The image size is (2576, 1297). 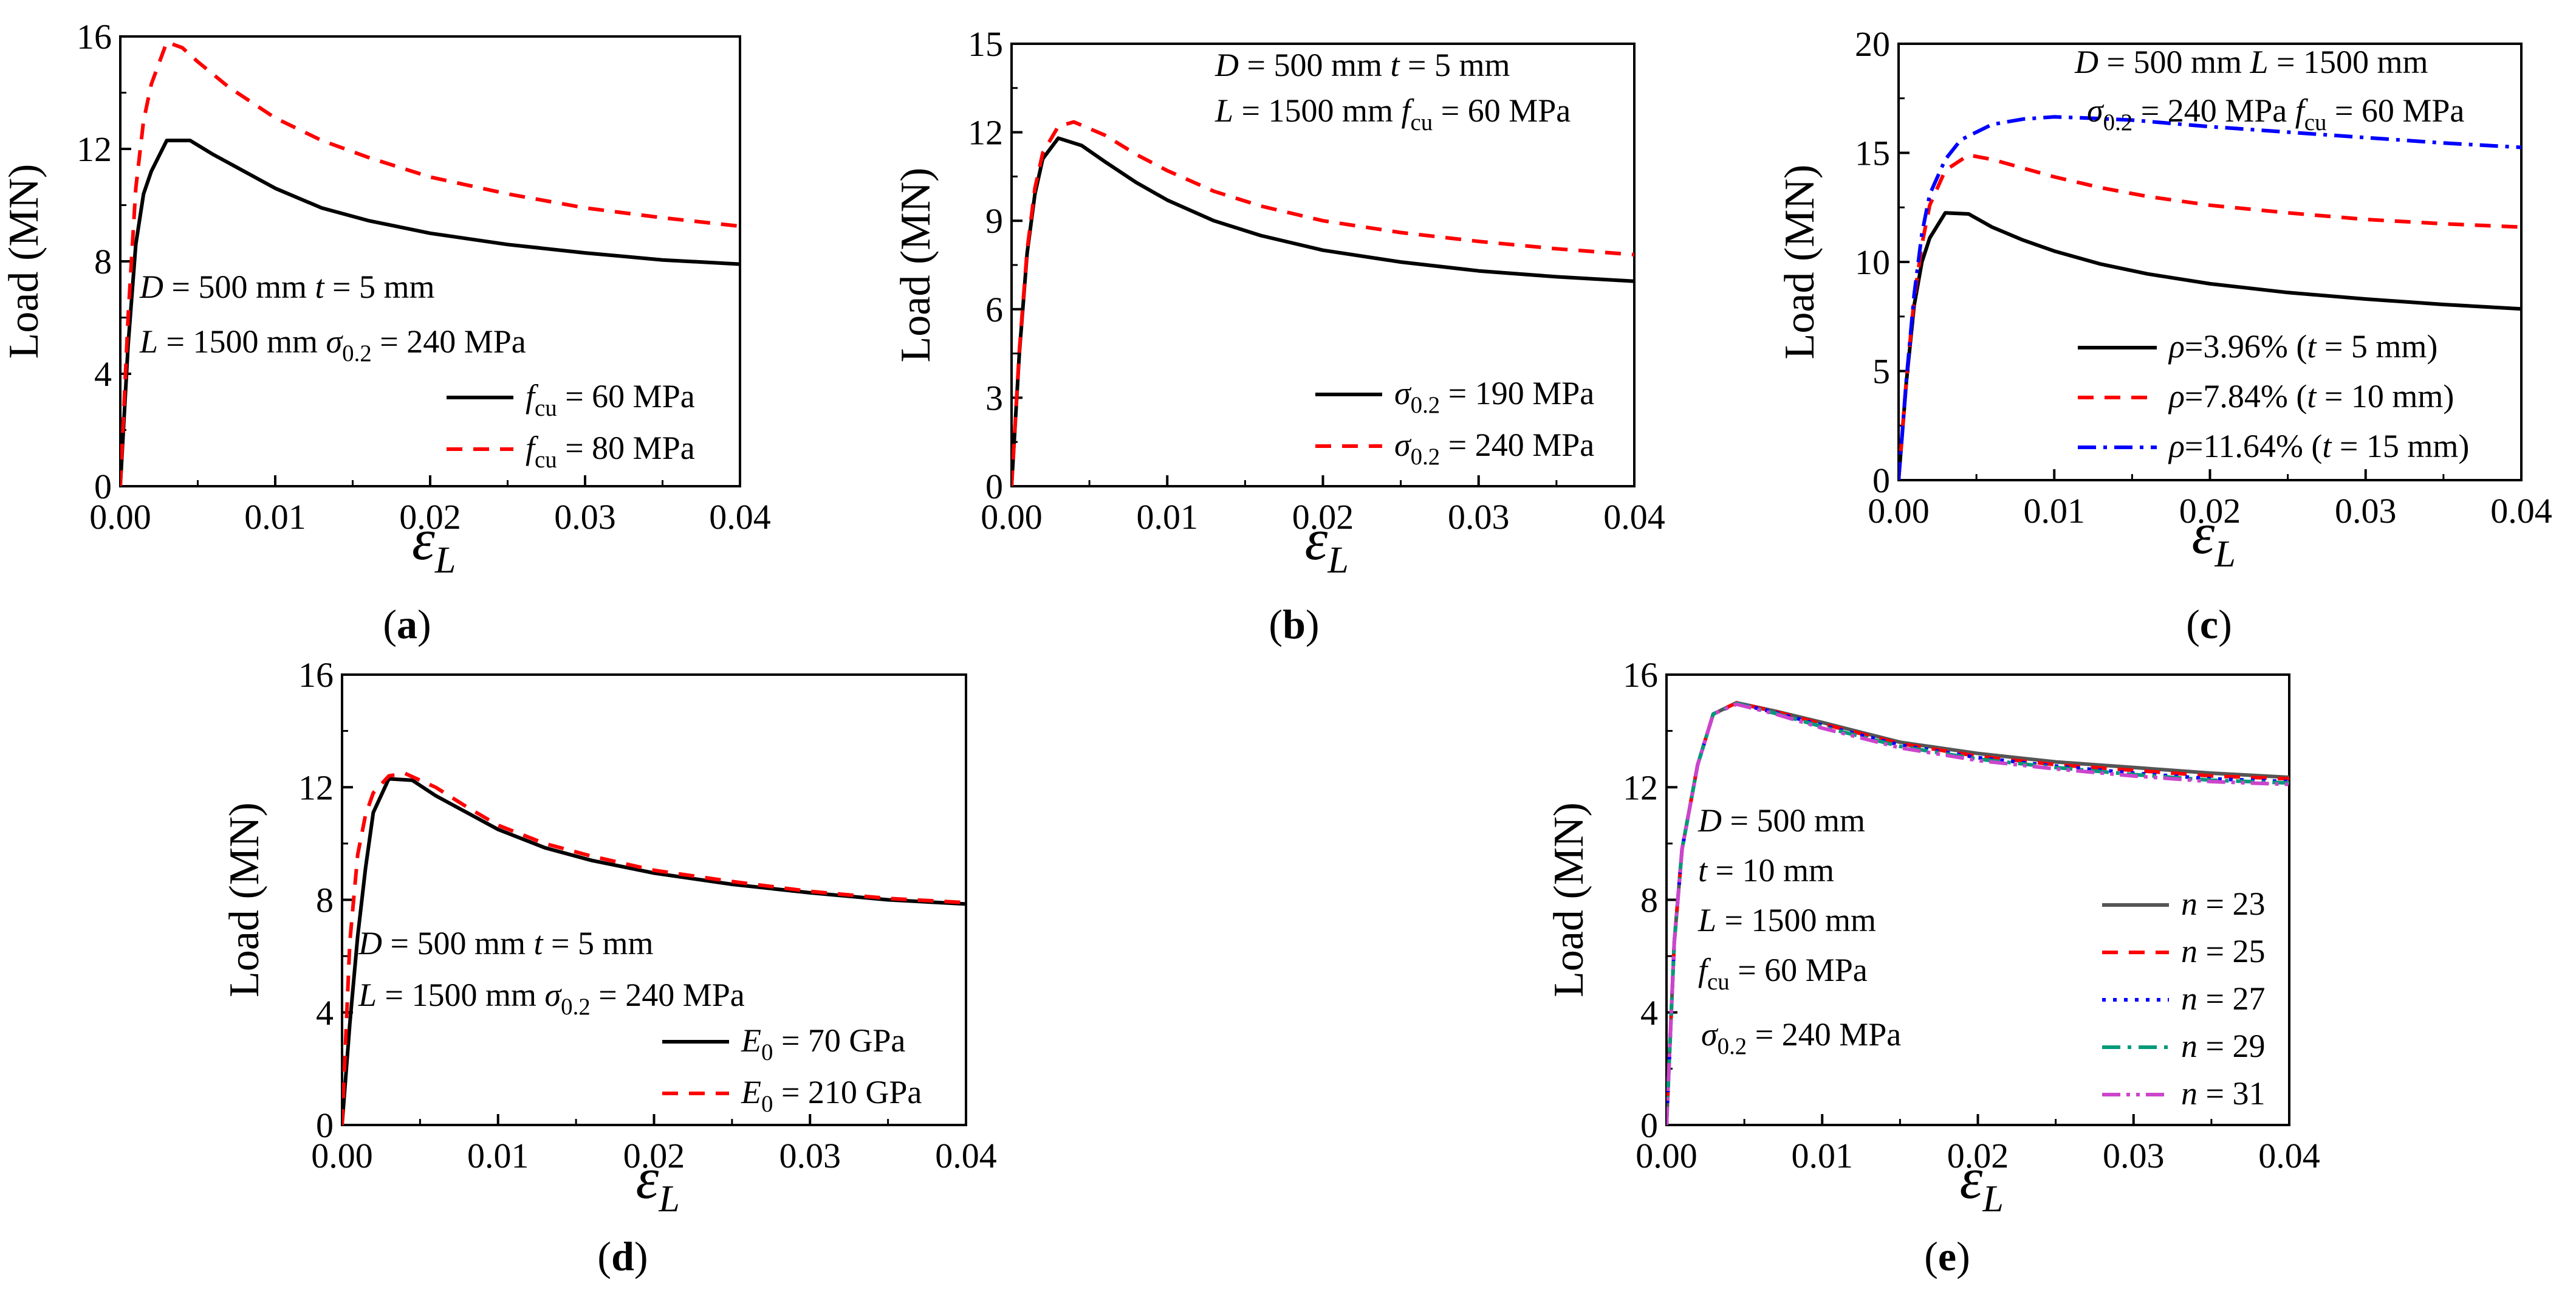 I want to click on legend-label: n = 27, so click(x=2223, y=998).